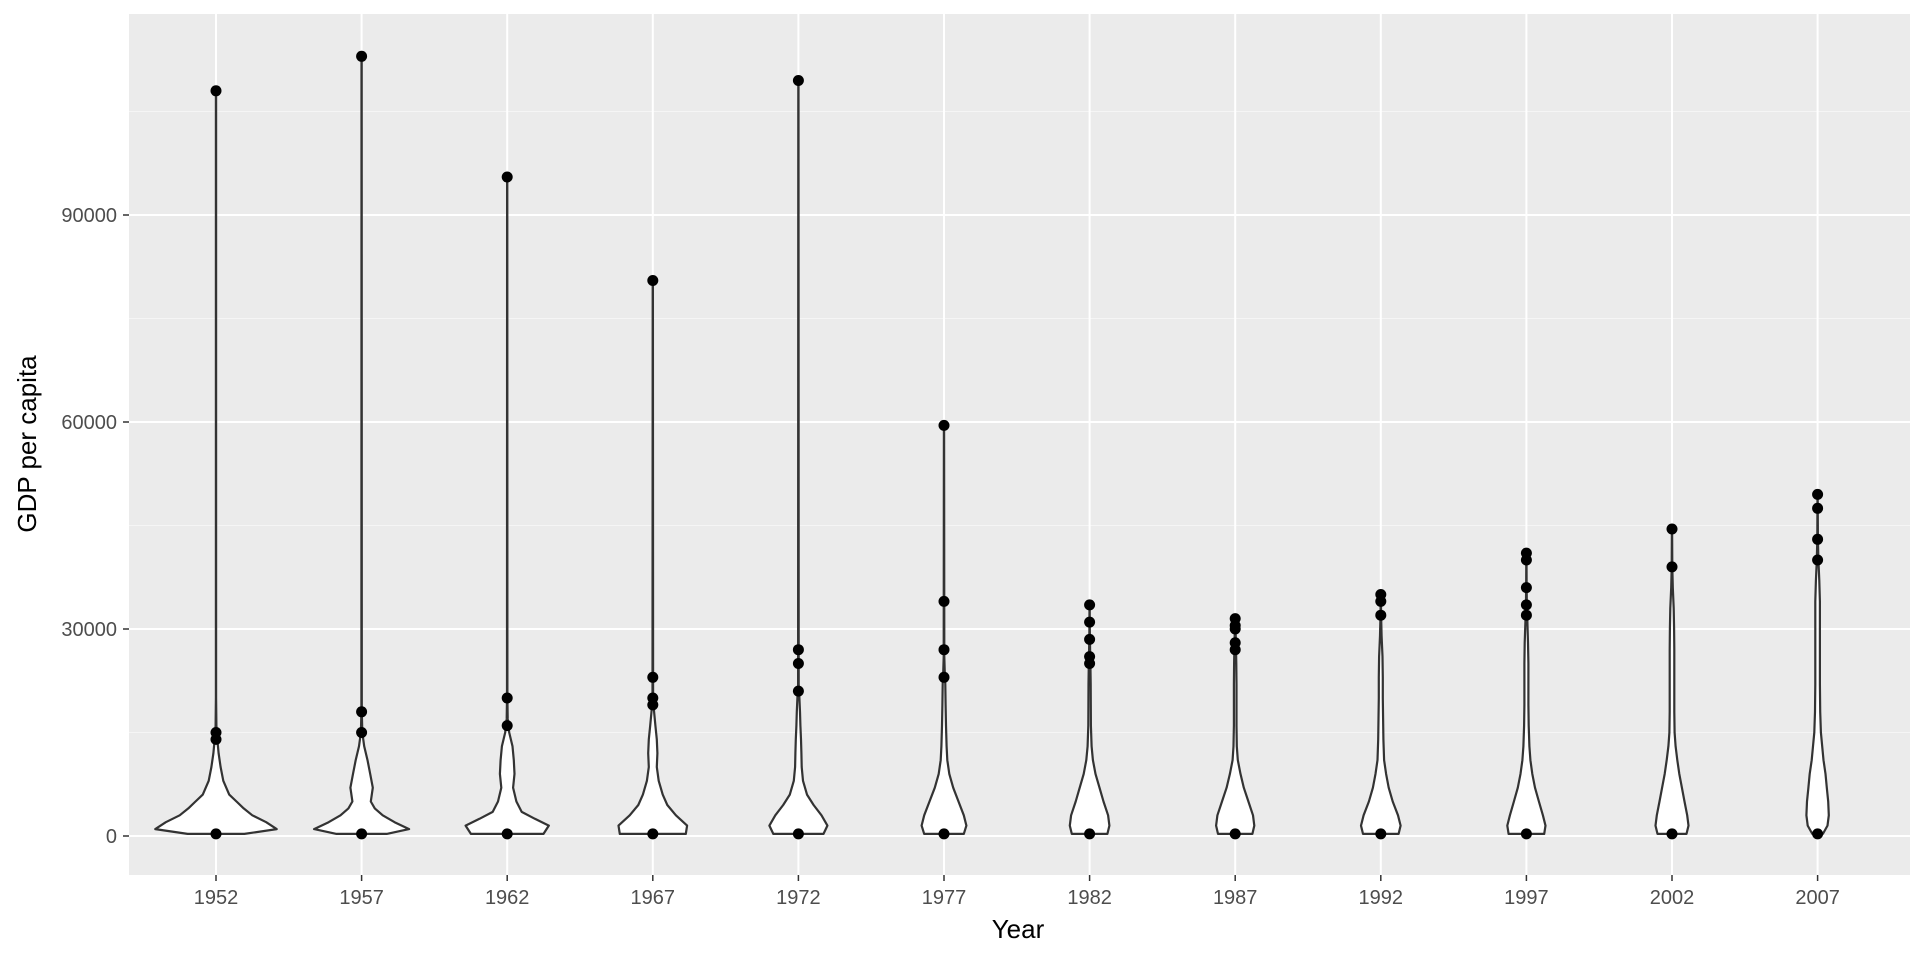 This screenshot has height=960, width=1920. What do you see at coordinates (216, 898) in the screenshot?
I see `x-tick-label: 1952` at bounding box center [216, 898].